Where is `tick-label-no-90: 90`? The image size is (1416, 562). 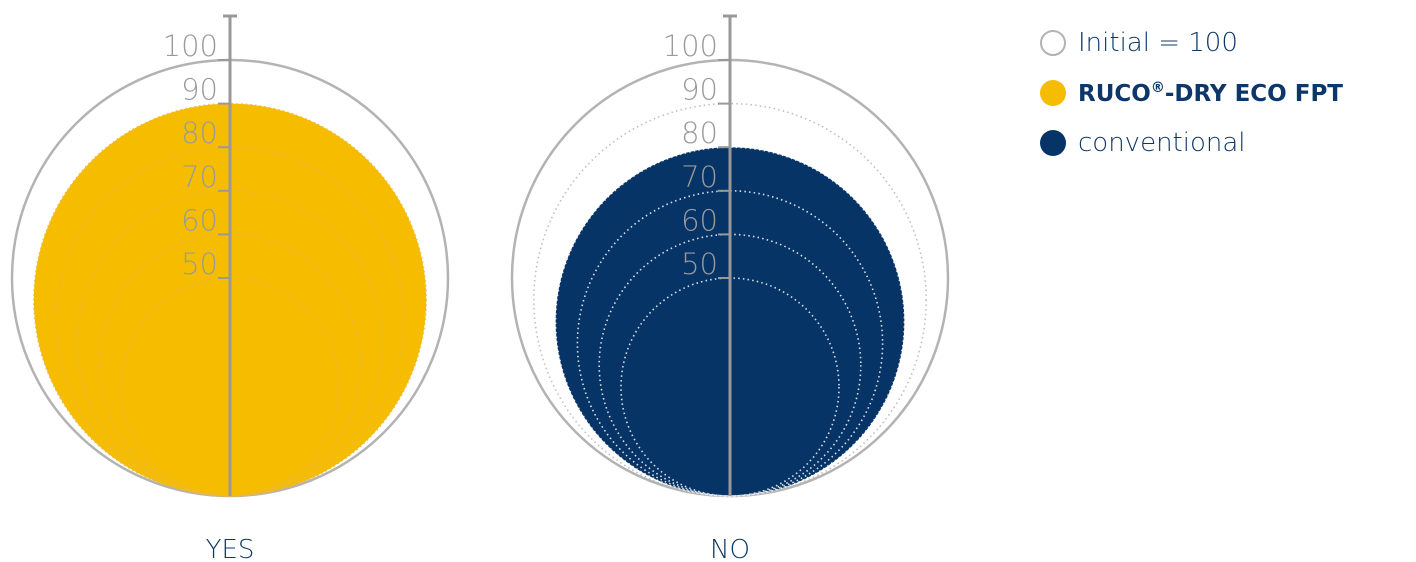 tick-label-no-90: 90 is located at coordinates (699, 90).